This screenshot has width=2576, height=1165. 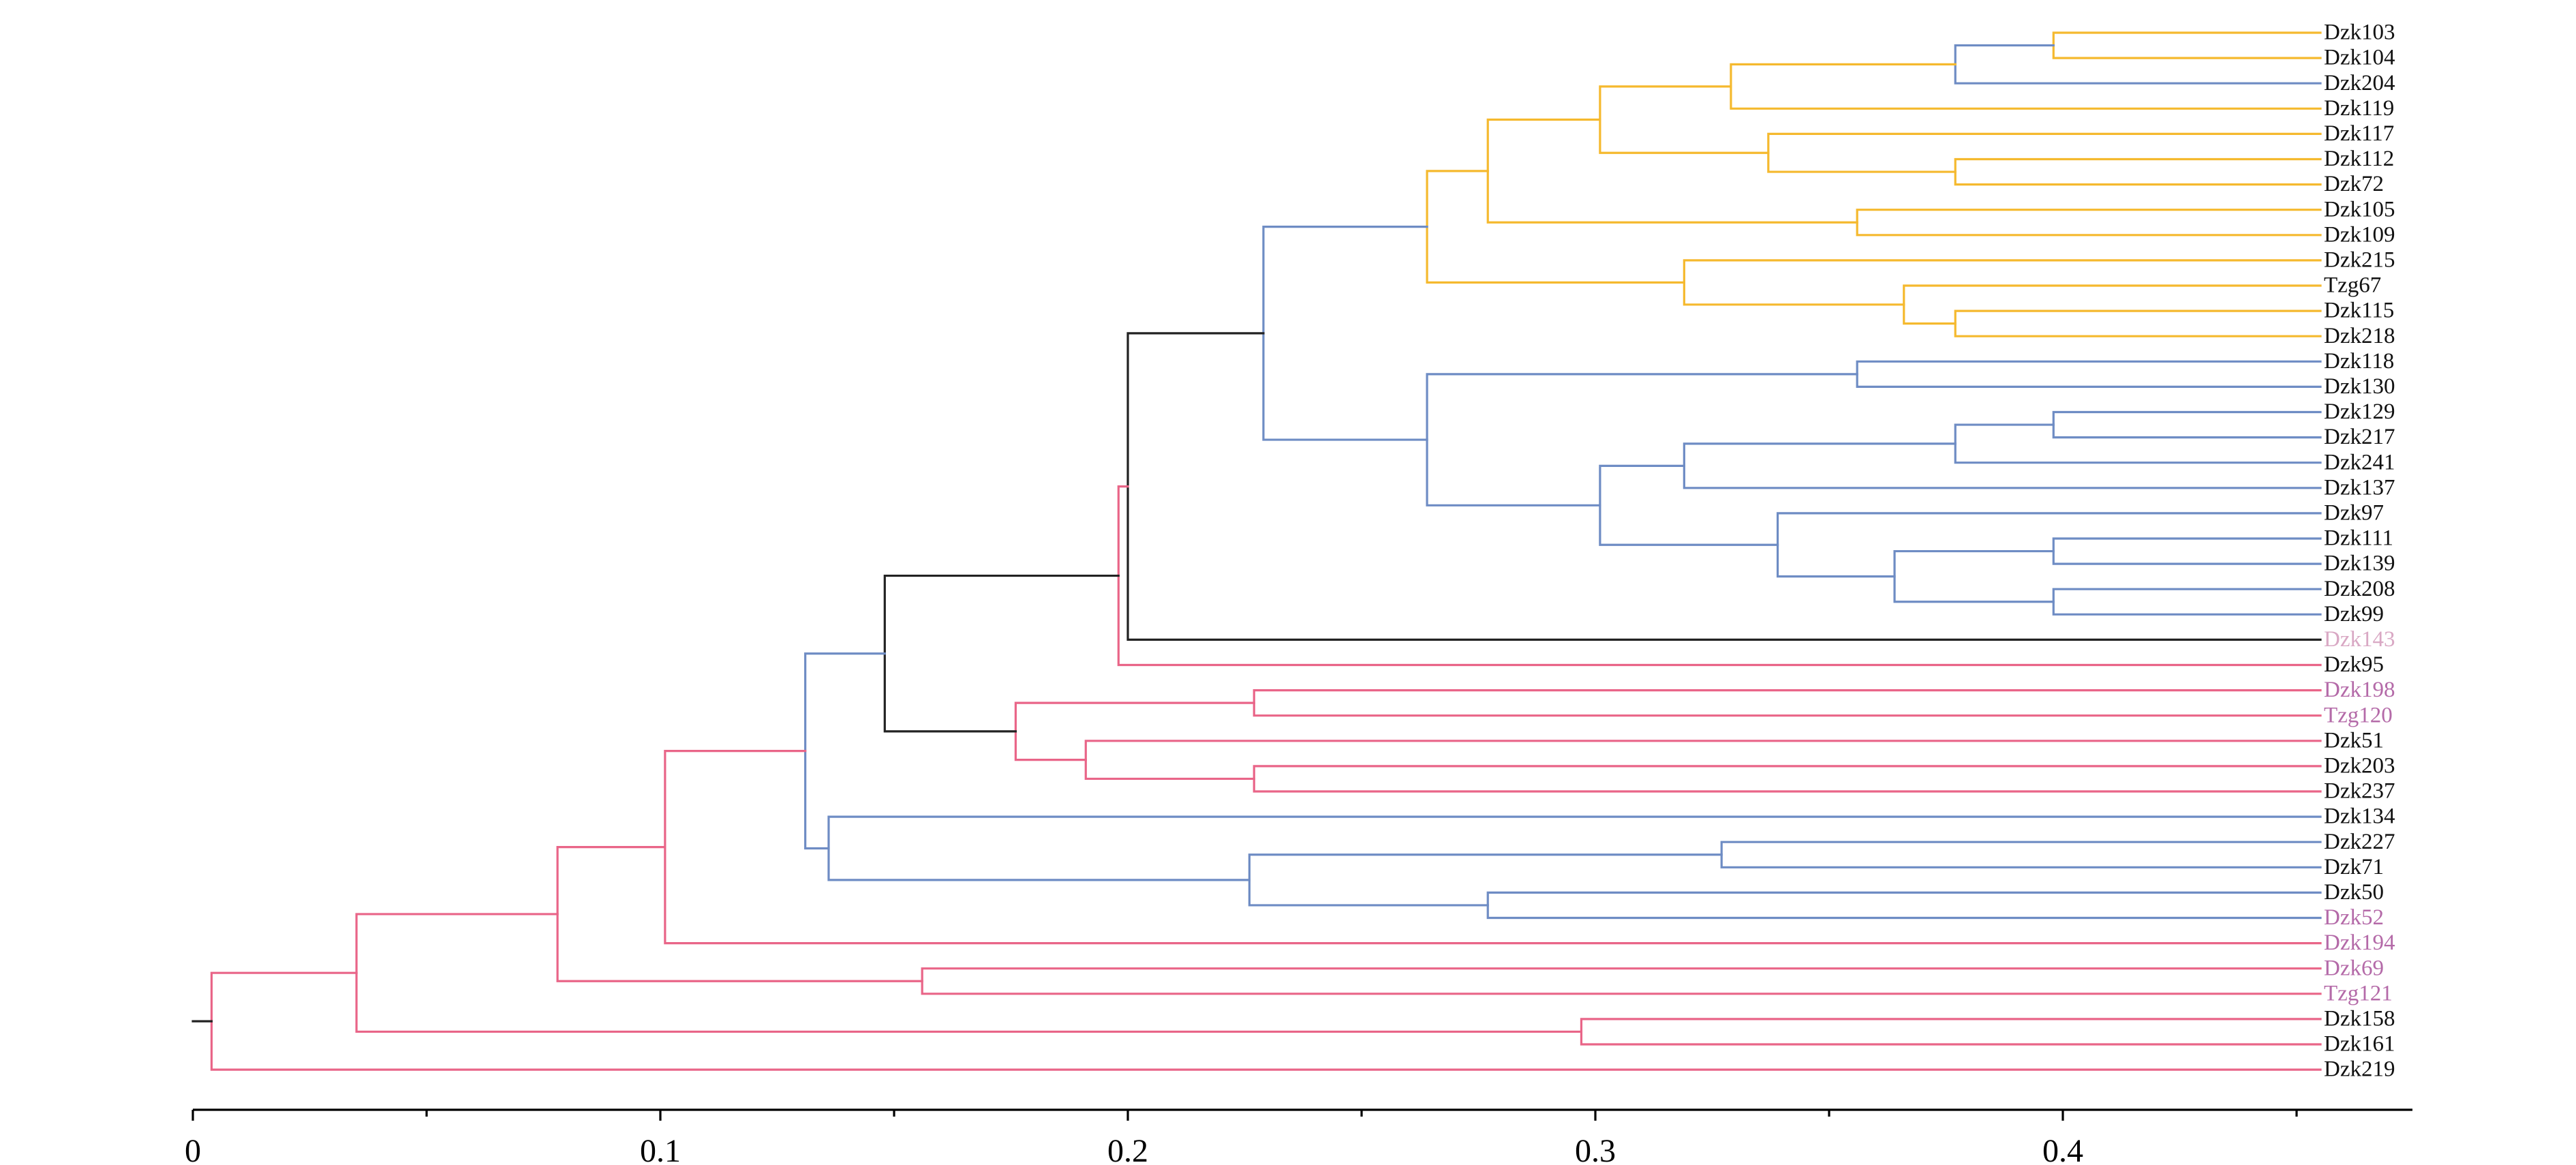 I want to click on branch-b10, so click(x=1642, y=439).